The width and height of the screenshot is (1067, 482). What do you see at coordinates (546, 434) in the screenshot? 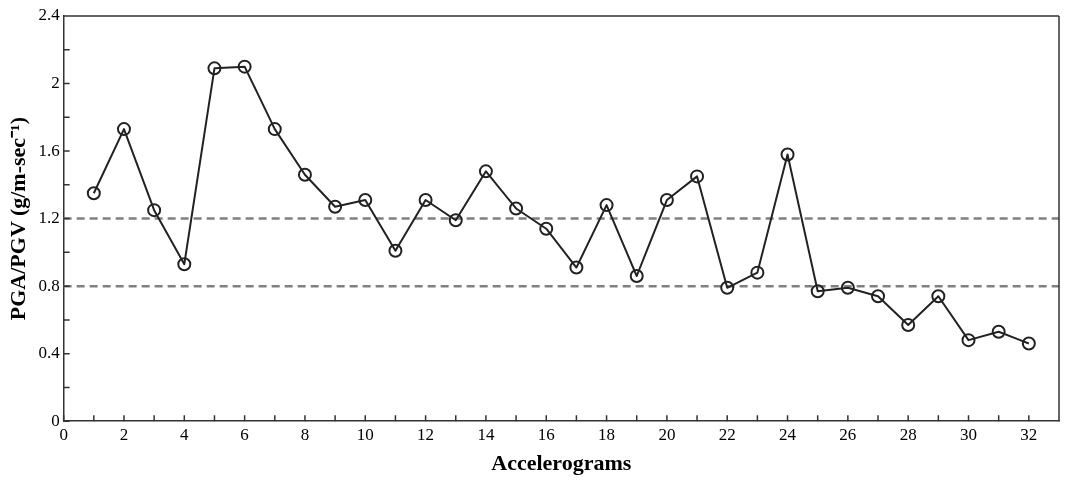
I see `x-tick-label: 16` at bounding box center [546, 434].